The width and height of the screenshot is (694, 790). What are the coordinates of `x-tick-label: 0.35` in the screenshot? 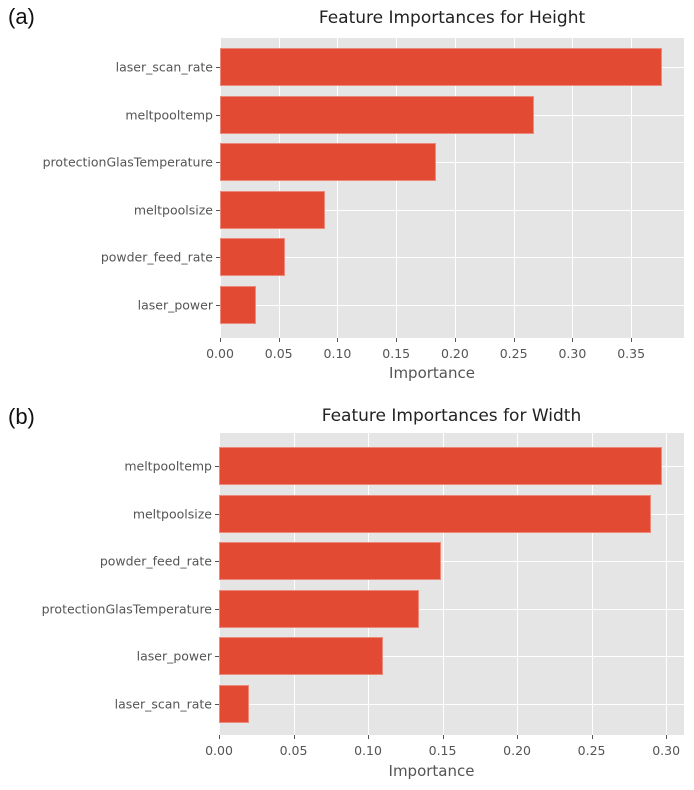 It's located at (631, 353).